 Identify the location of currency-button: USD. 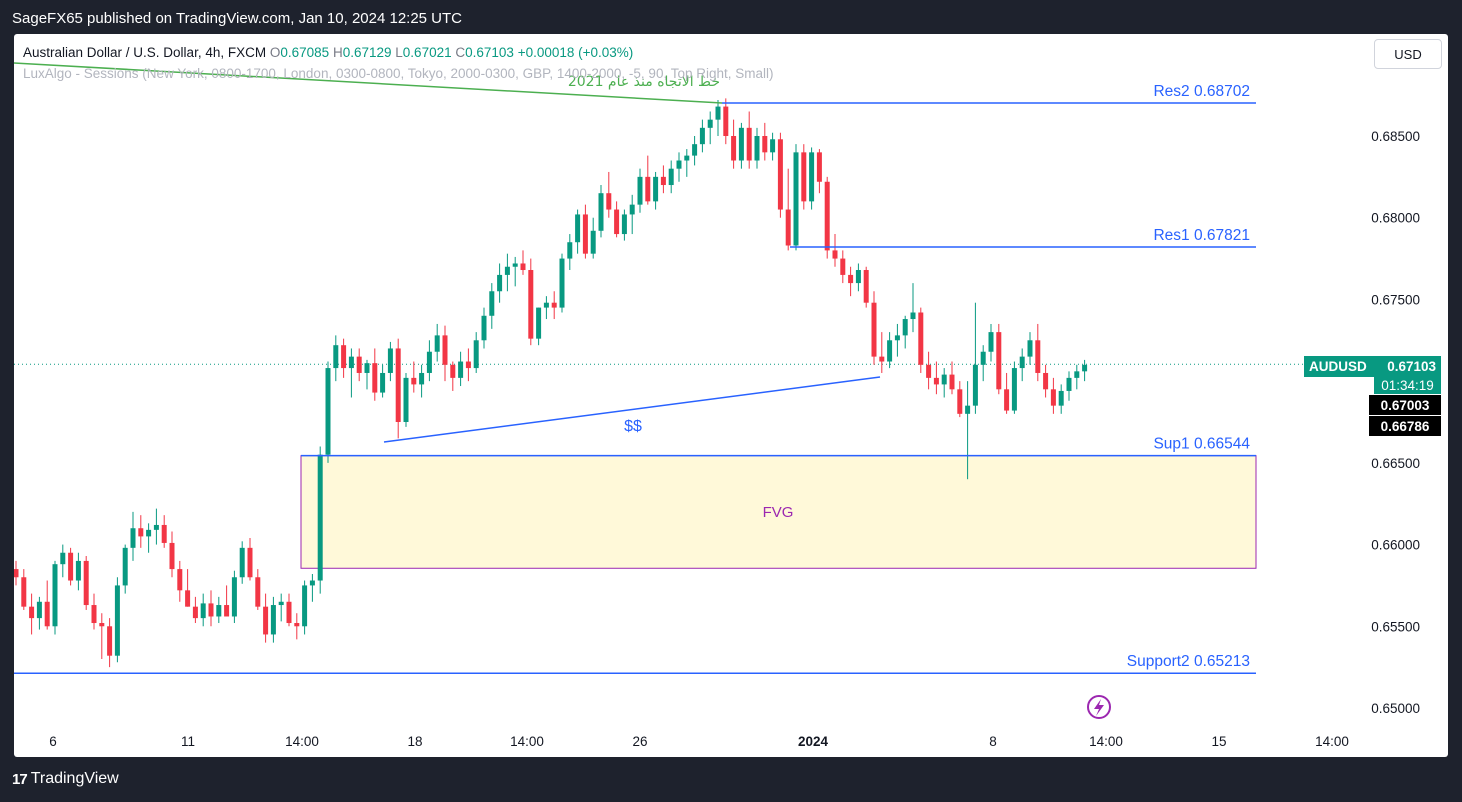
(1408, 54).